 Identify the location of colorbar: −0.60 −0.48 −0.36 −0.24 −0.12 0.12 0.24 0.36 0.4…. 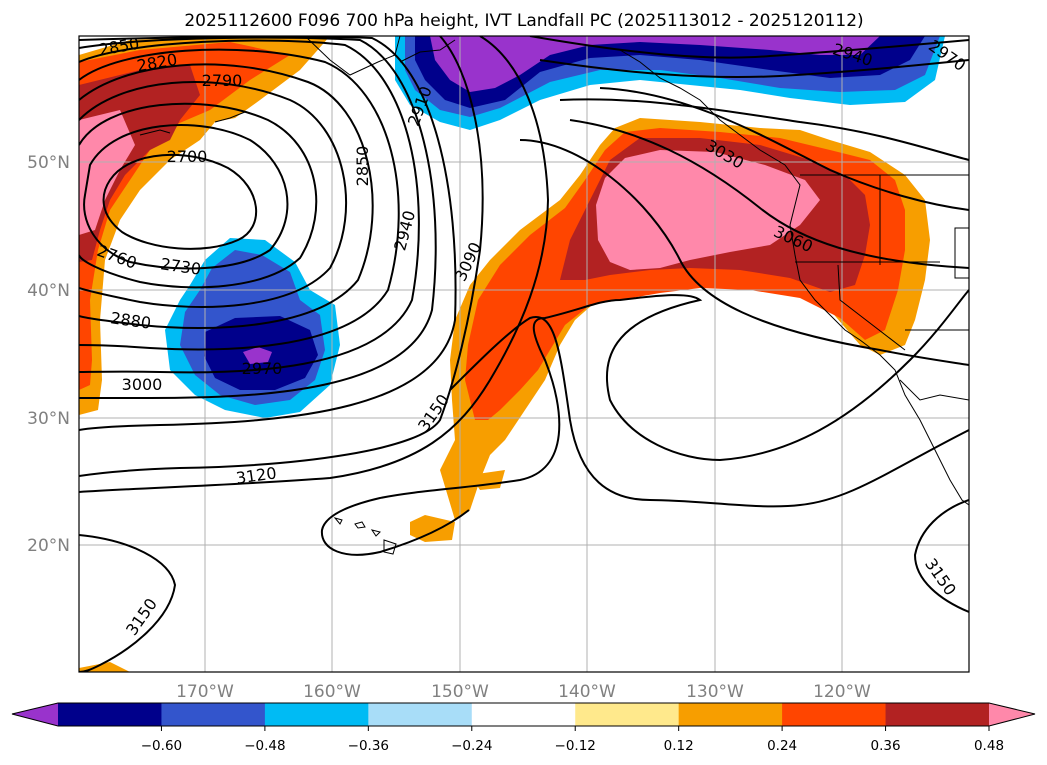
(523, 728).